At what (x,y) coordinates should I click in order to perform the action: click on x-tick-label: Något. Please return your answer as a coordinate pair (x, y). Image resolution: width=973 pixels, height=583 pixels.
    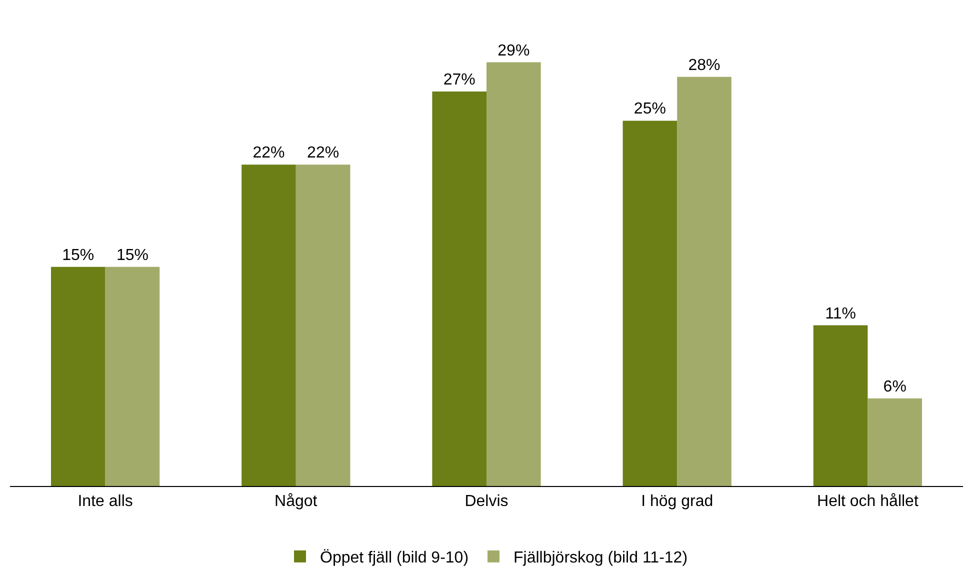
    Looking at the image, I should click on (296, 501).